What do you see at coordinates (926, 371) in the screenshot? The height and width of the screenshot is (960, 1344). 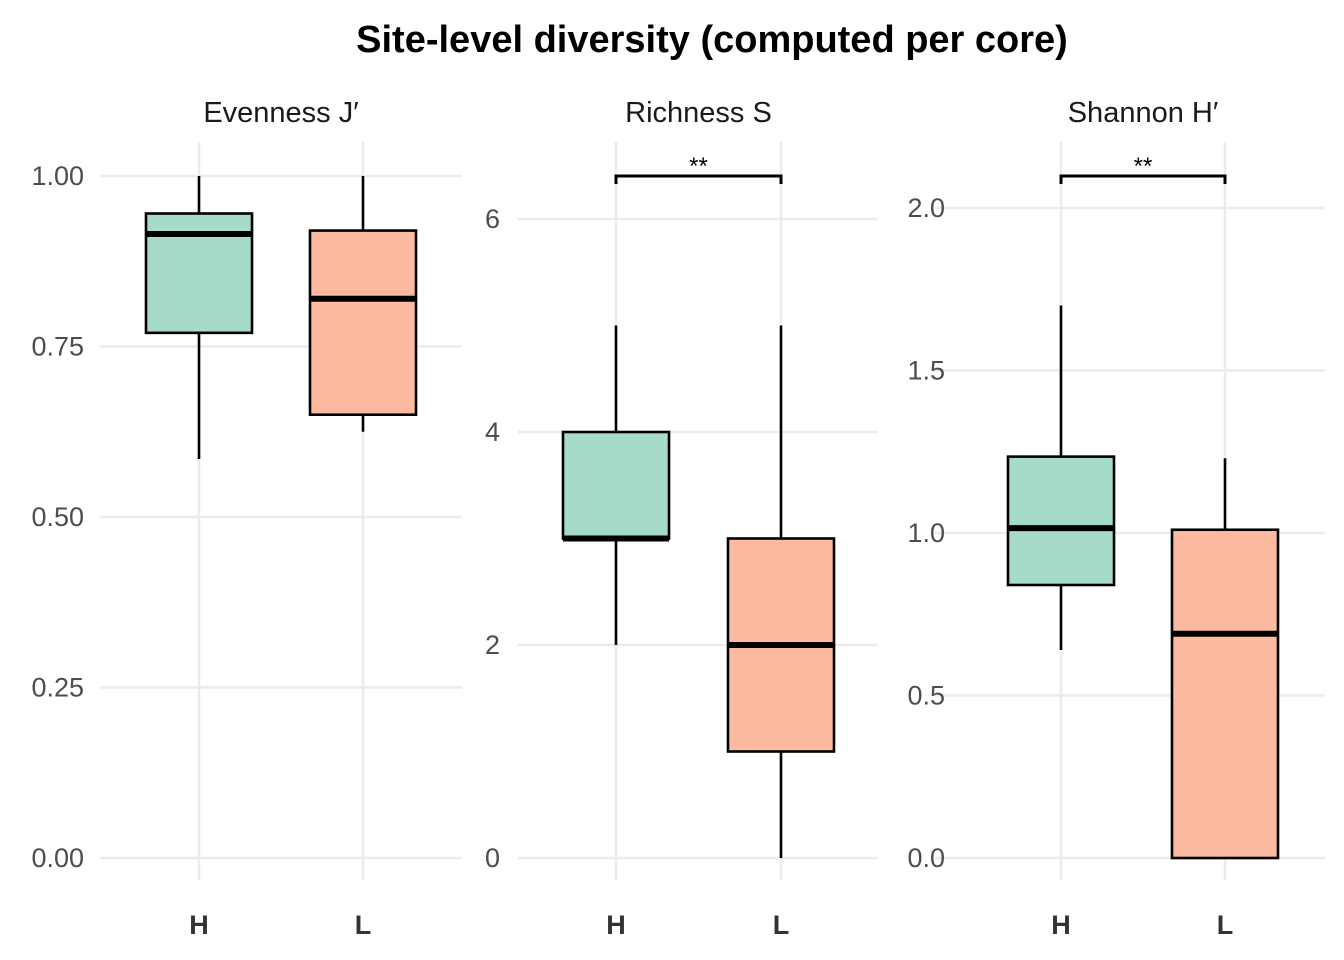 I see `y-tick-label: 1.5` at bounding box center [926, 371].